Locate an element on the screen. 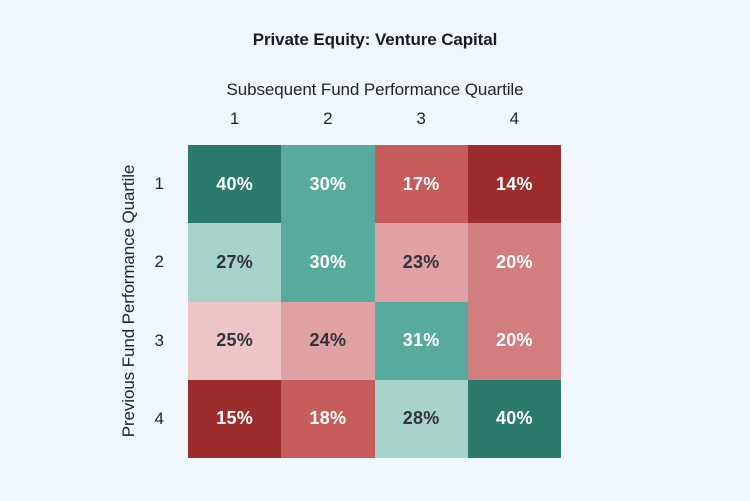 This screenshot has height=501, width=750. chart-title: Private Equity: Venture Capital is located at coordinates (375, 39).